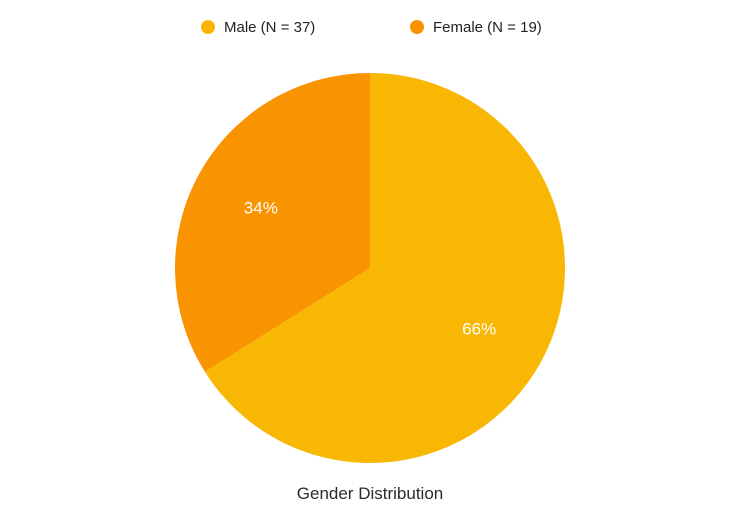 This screenshot has height=531, width=750. I want to click on legend-item-0: Male (N = 37), so click(258, 27).